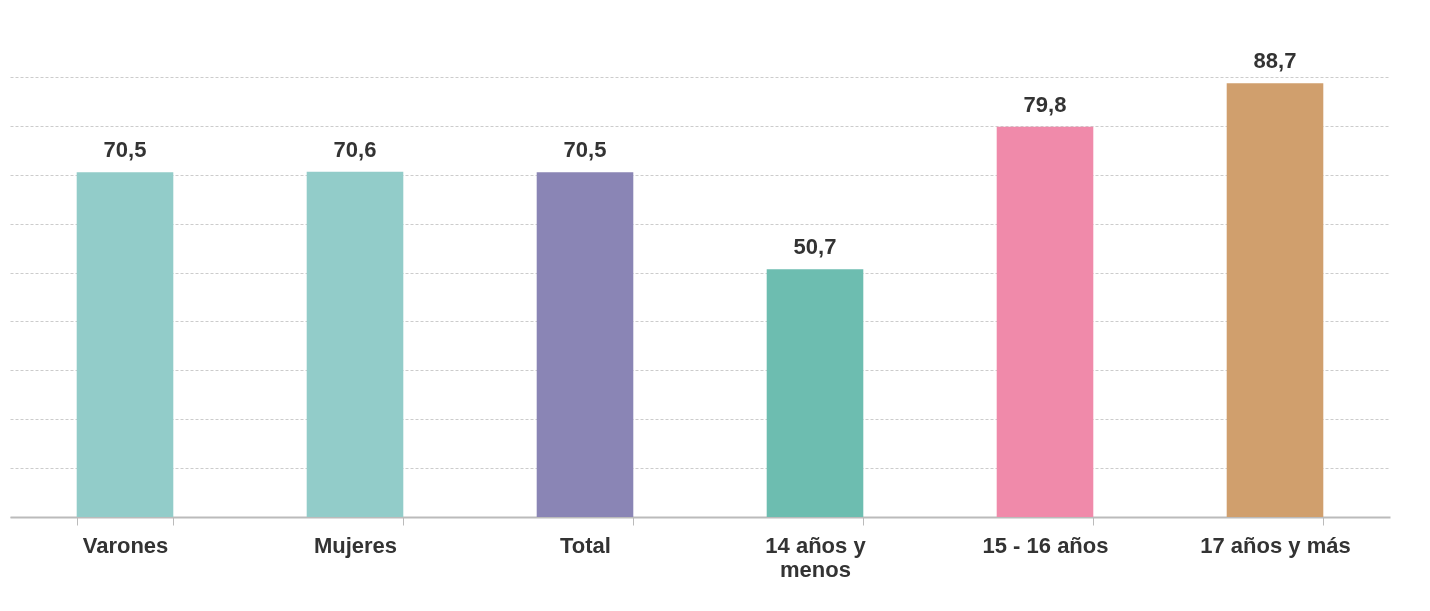 This screenshot has height=611, width=1430. Describe the element at coordinates (585, 545) in the screenshot. I see `x-tick-label: Total` at that location.